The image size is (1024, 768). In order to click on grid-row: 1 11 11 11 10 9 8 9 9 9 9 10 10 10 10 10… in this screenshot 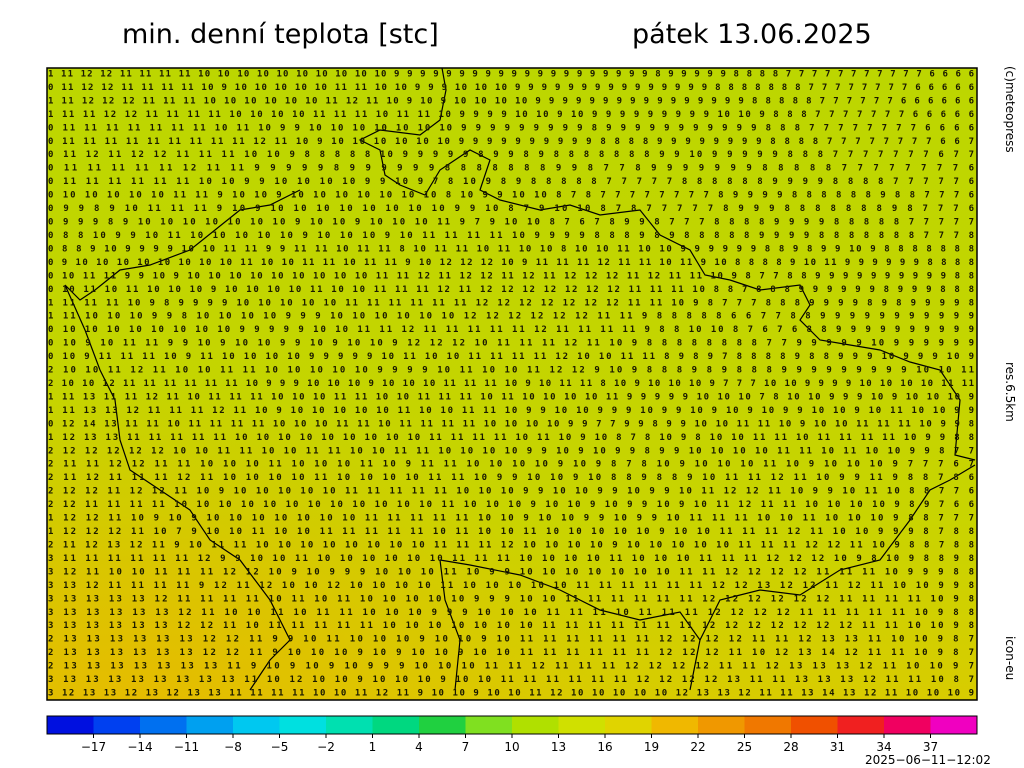, I will do `click(511, 303)`.